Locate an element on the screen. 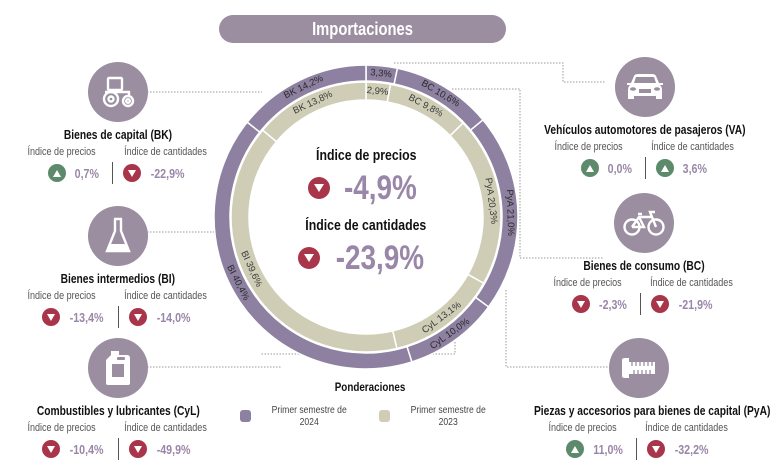 The image size is (770, 472). index-values: 0,0% 3,6% is located at coordinates (645, 168).